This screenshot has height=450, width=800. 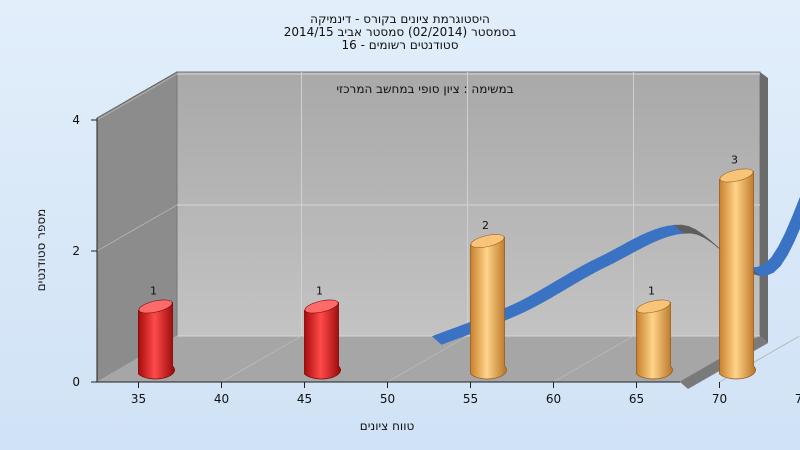 What do you see at coordinates (553, 399) in the screenshot?
I see `x-tick-label: 60` at bounding box center [553, 399].